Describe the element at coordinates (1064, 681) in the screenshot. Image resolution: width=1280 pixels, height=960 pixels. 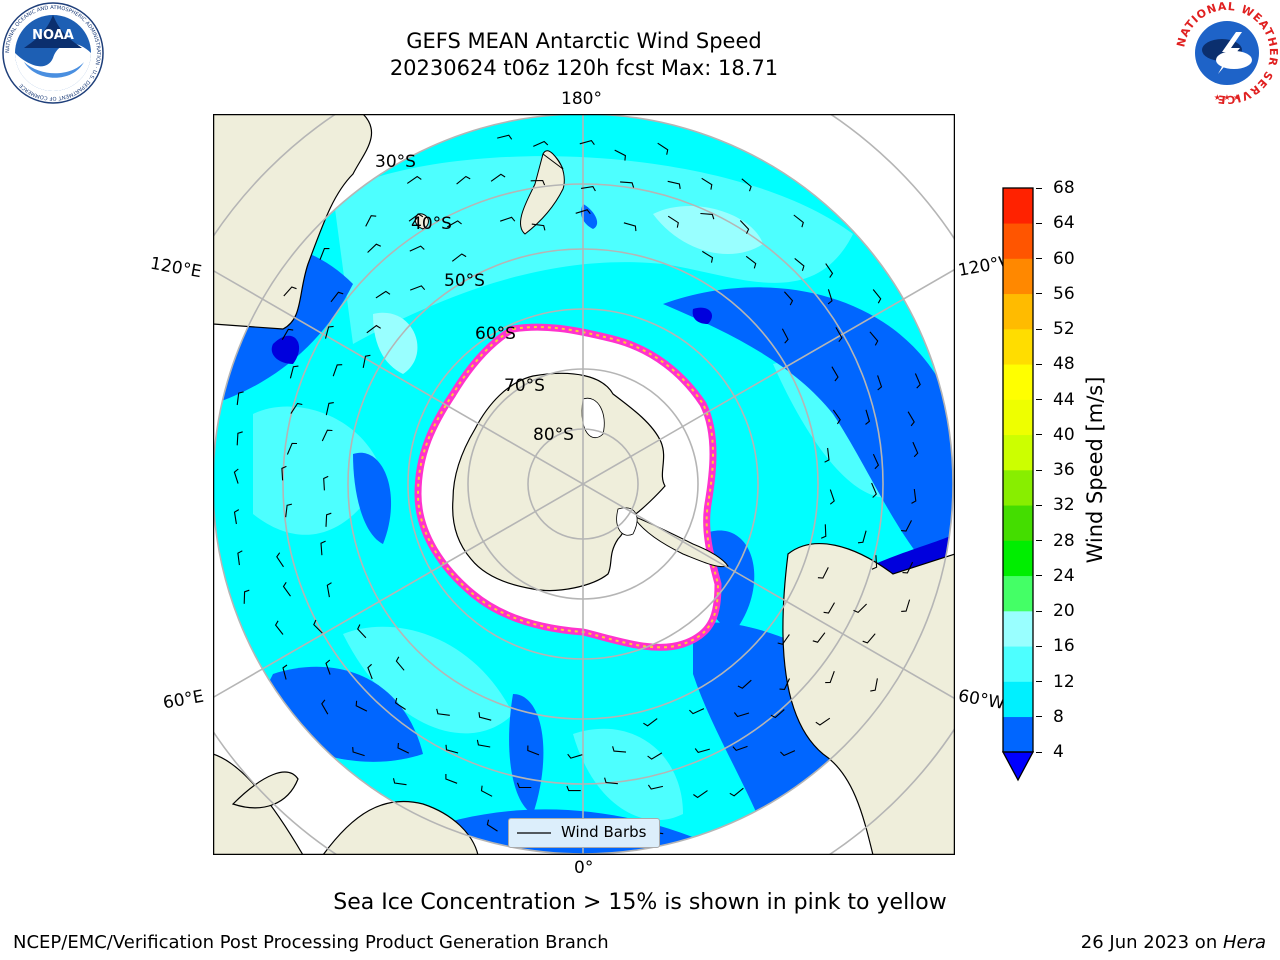
I see `colorbar-tick-label: 12` at that location.